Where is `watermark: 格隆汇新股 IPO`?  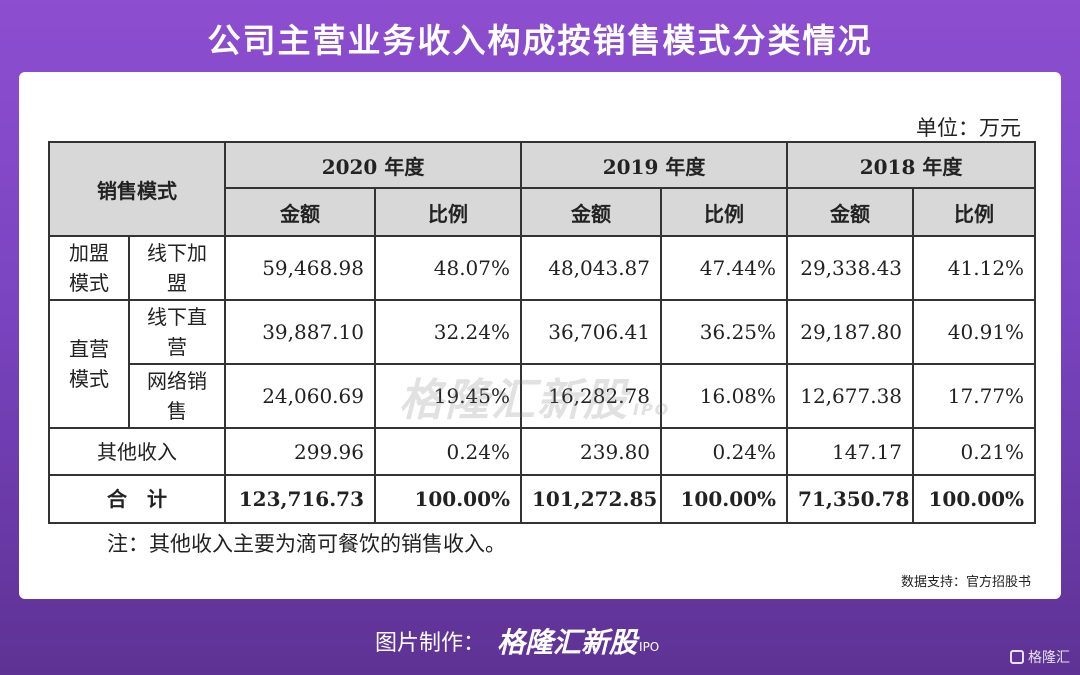 watermark: 格隆汇新股 IPO is located at coordinates (534, 396).